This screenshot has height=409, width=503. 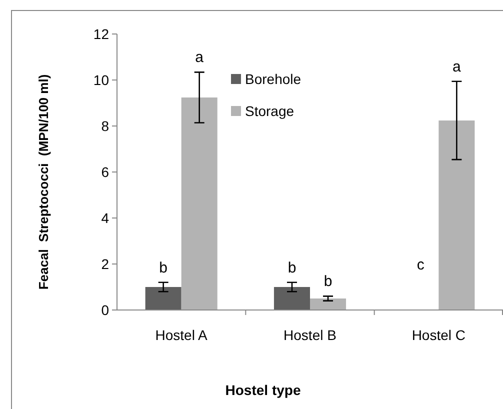 What do you see at coordinates (101, 80) in the screenshot?
I see `y-tick-label: 10` at bounding box center [101, 80].